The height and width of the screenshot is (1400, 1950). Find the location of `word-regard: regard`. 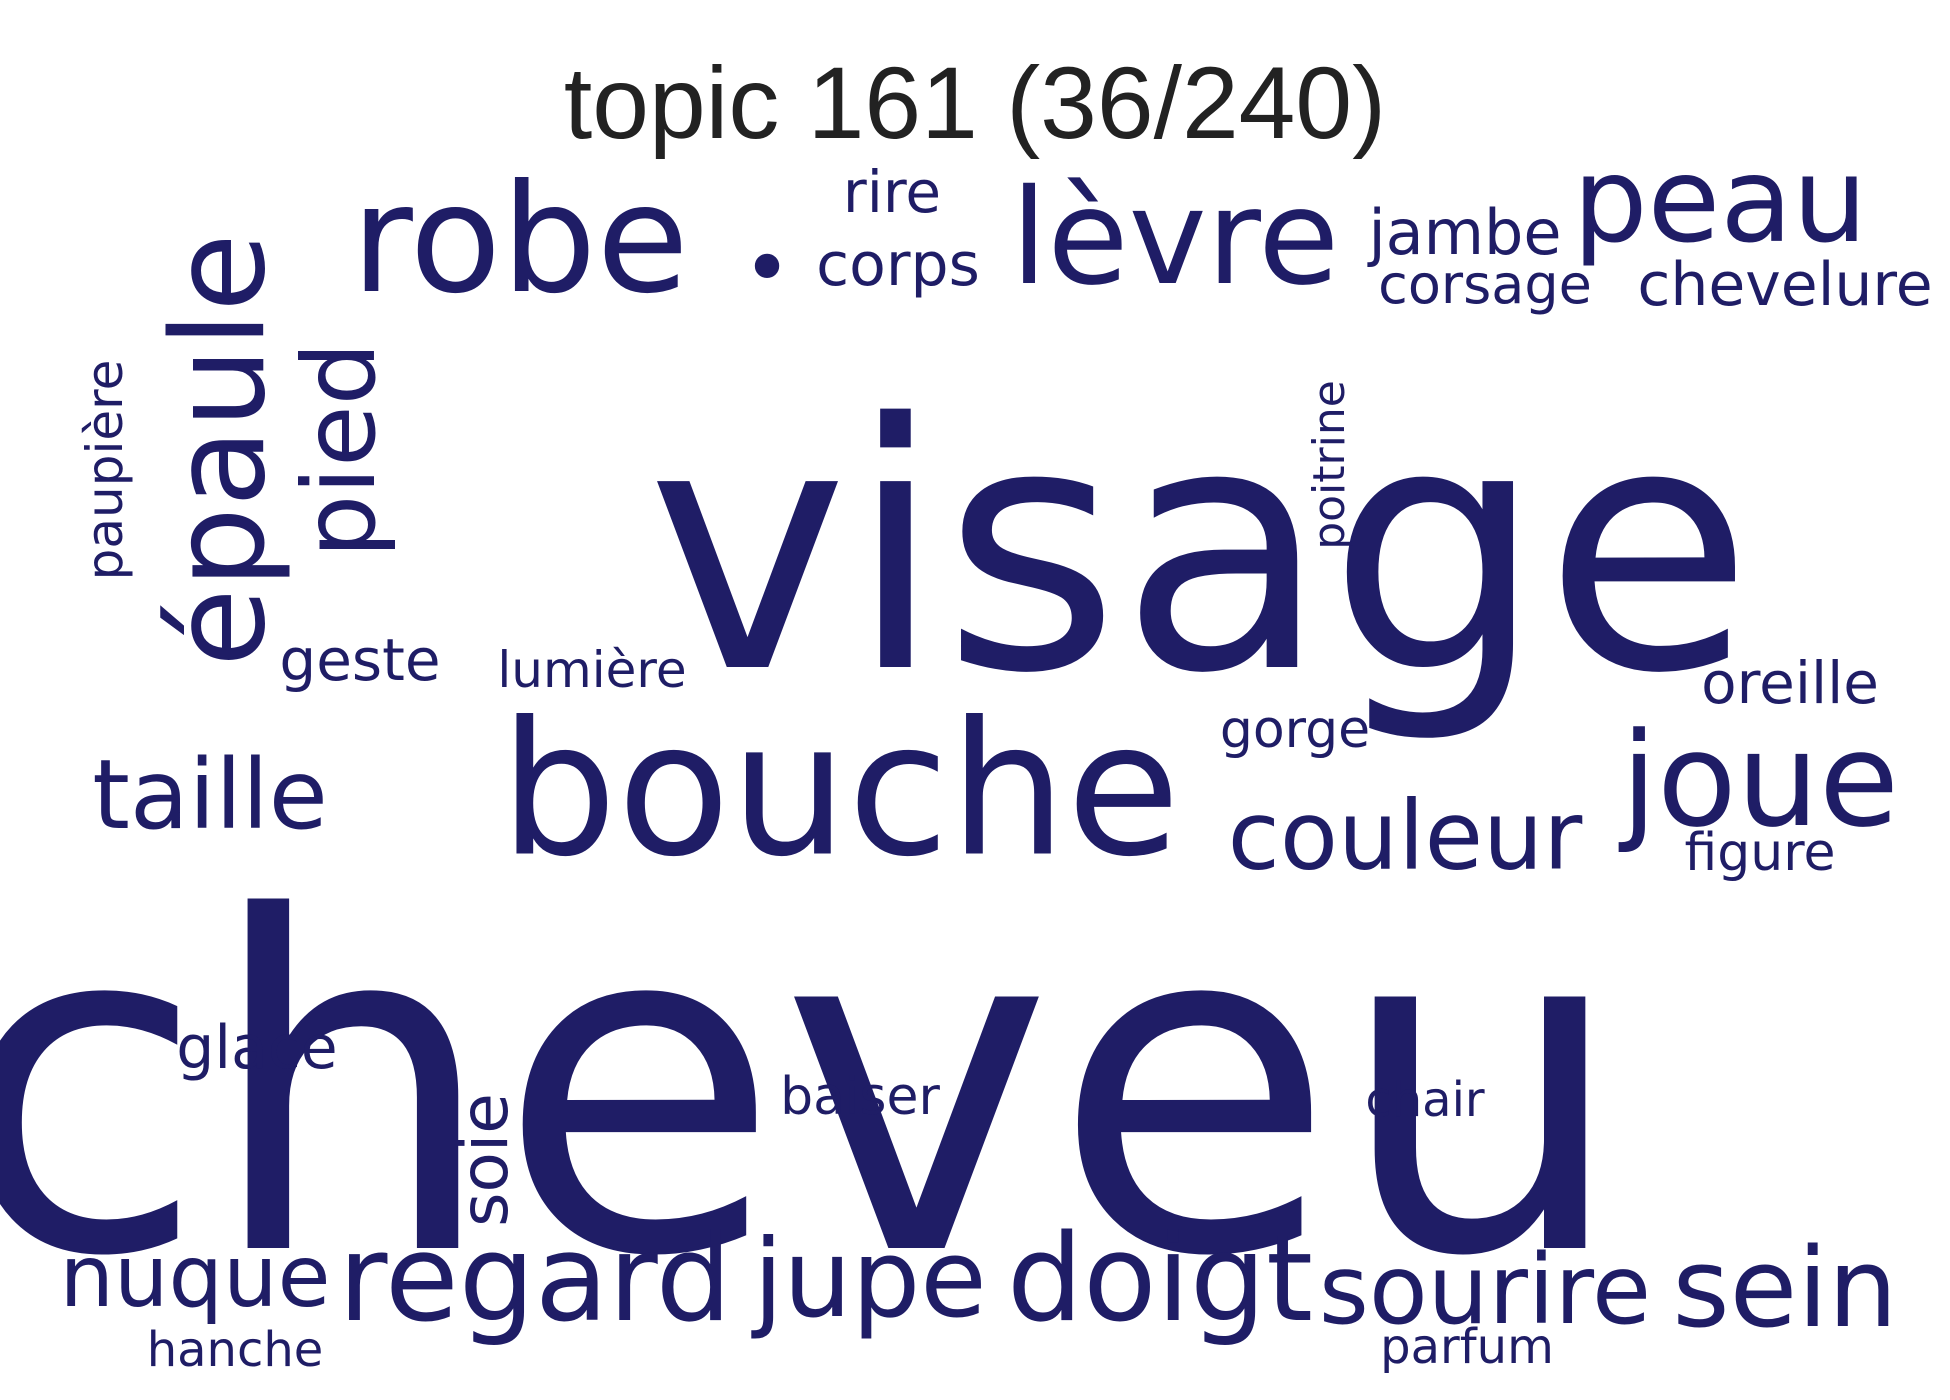

word-regard: regard is located at coordinates (535, 1279).